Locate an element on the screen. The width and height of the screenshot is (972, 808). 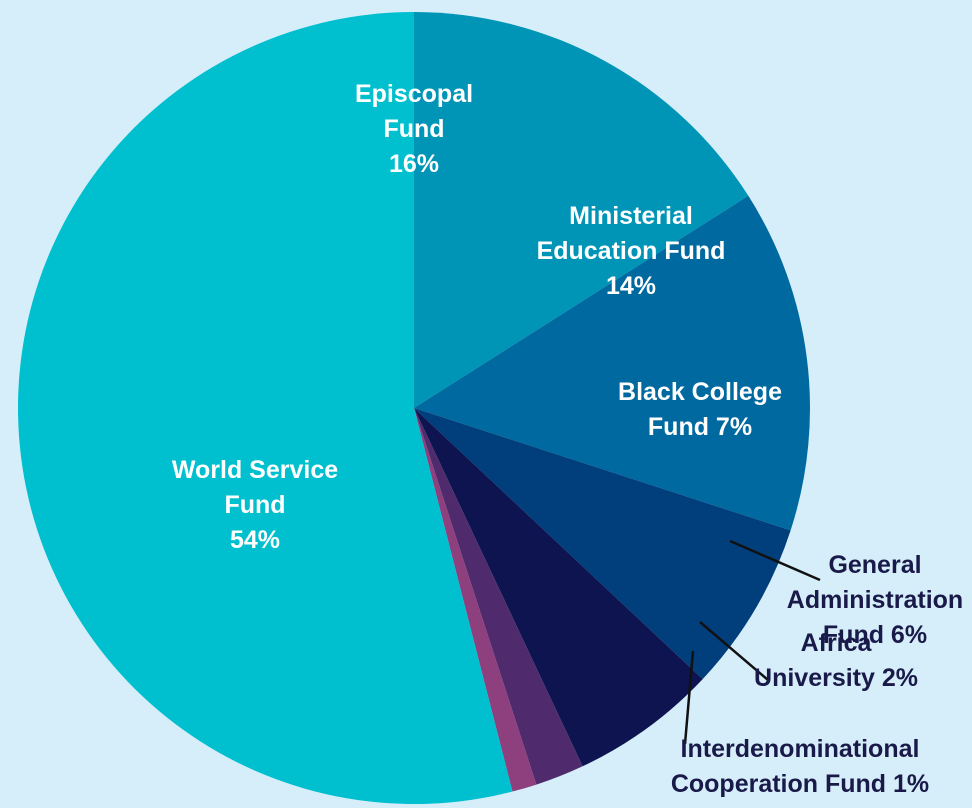
label-line: Africa is located at coordinates (837, 643).